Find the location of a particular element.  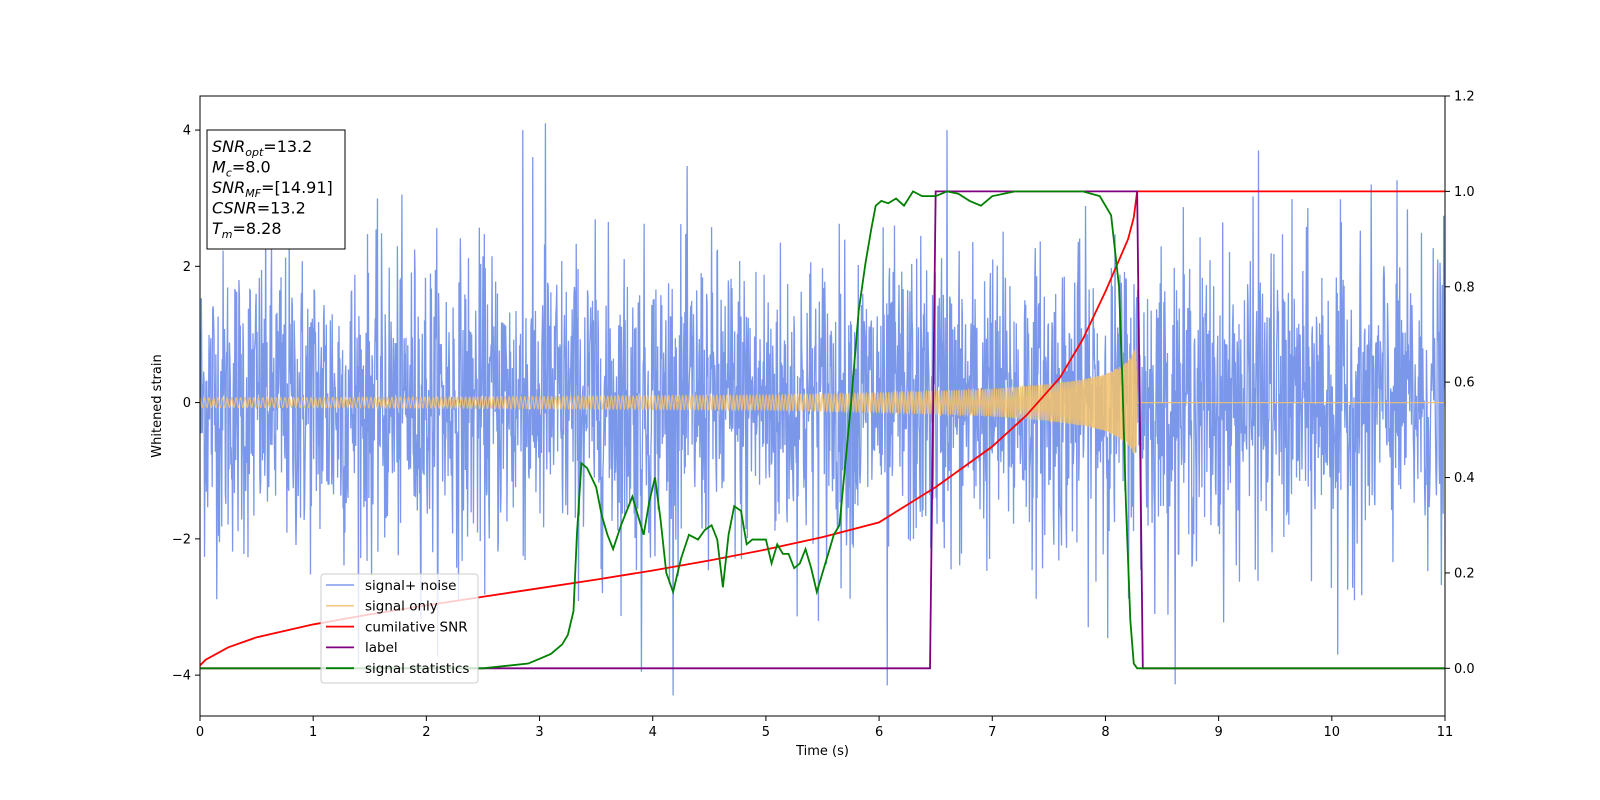

info-value: =[14.91] is located at coordinates (297, 187).